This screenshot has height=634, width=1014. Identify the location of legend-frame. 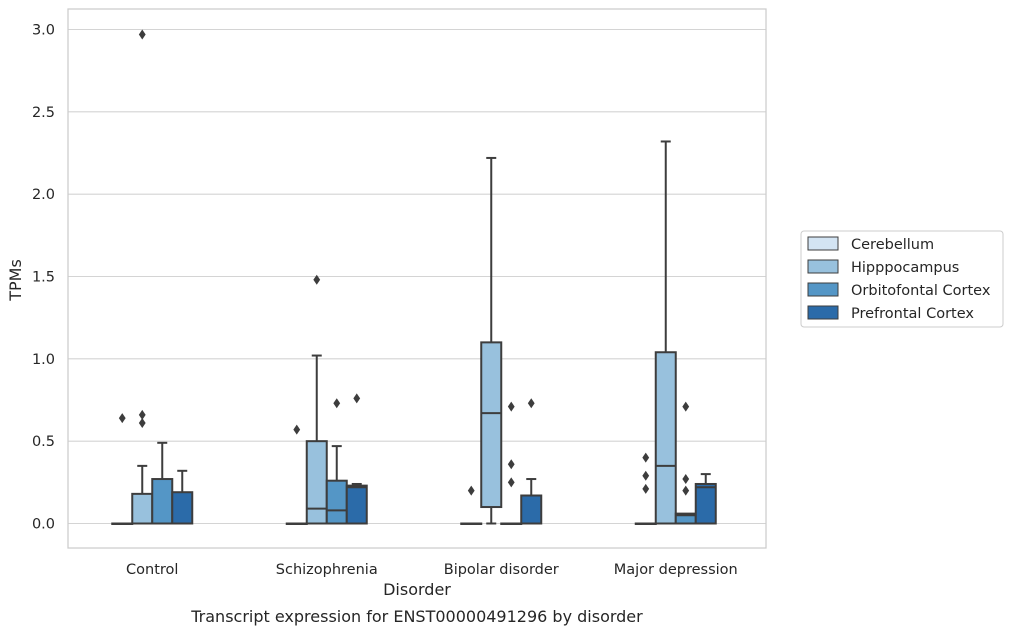
(902, 279).